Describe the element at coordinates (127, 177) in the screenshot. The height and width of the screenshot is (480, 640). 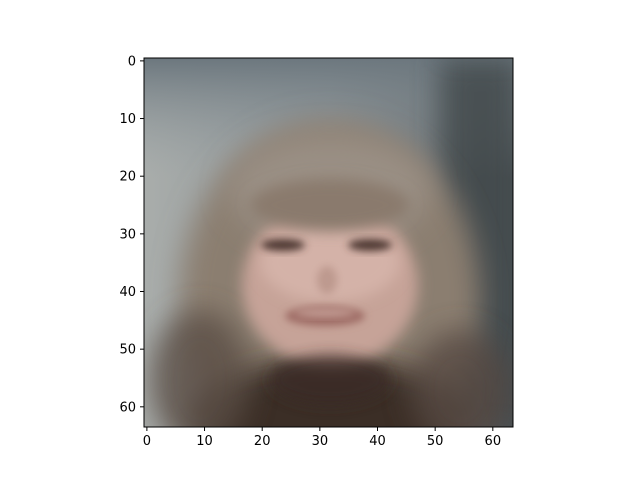
I see `y-tick-label: 20` at that location.